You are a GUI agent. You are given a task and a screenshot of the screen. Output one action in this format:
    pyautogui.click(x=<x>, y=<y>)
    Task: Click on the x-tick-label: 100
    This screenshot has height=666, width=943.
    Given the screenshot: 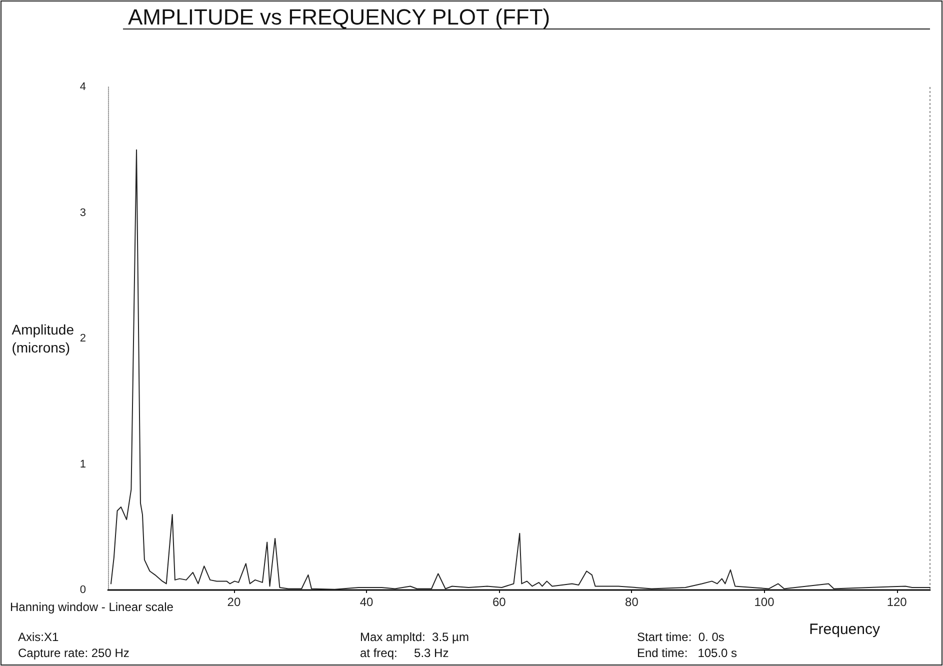 What is the action you would take?
    pyautogui.click(x=764, y=602)
    